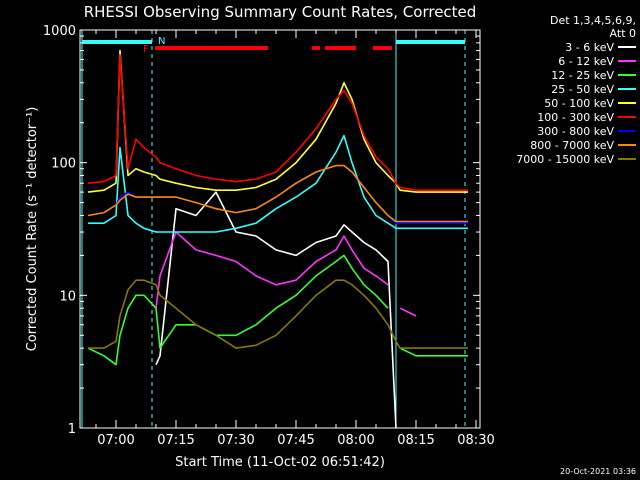  I want to click on legend-label: 6 - 12 keV, so click(586, 61).